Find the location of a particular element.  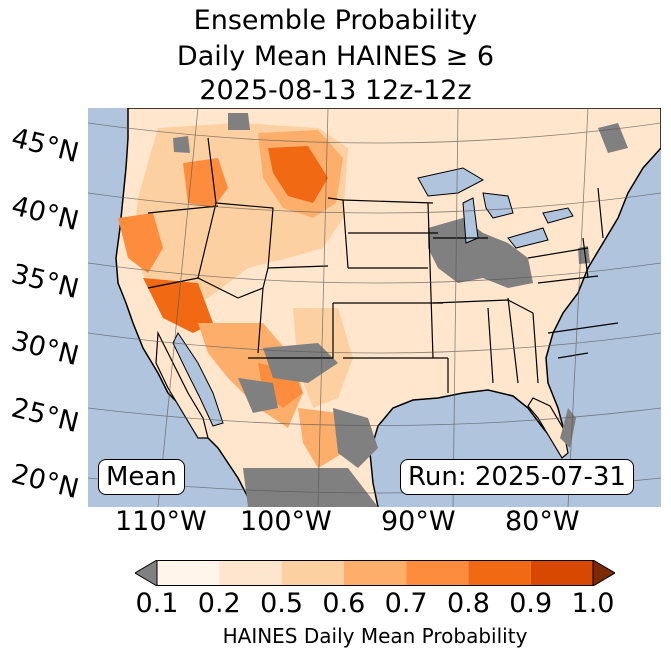

lon-label-80: 80°W is located at coordinates (542, 521).